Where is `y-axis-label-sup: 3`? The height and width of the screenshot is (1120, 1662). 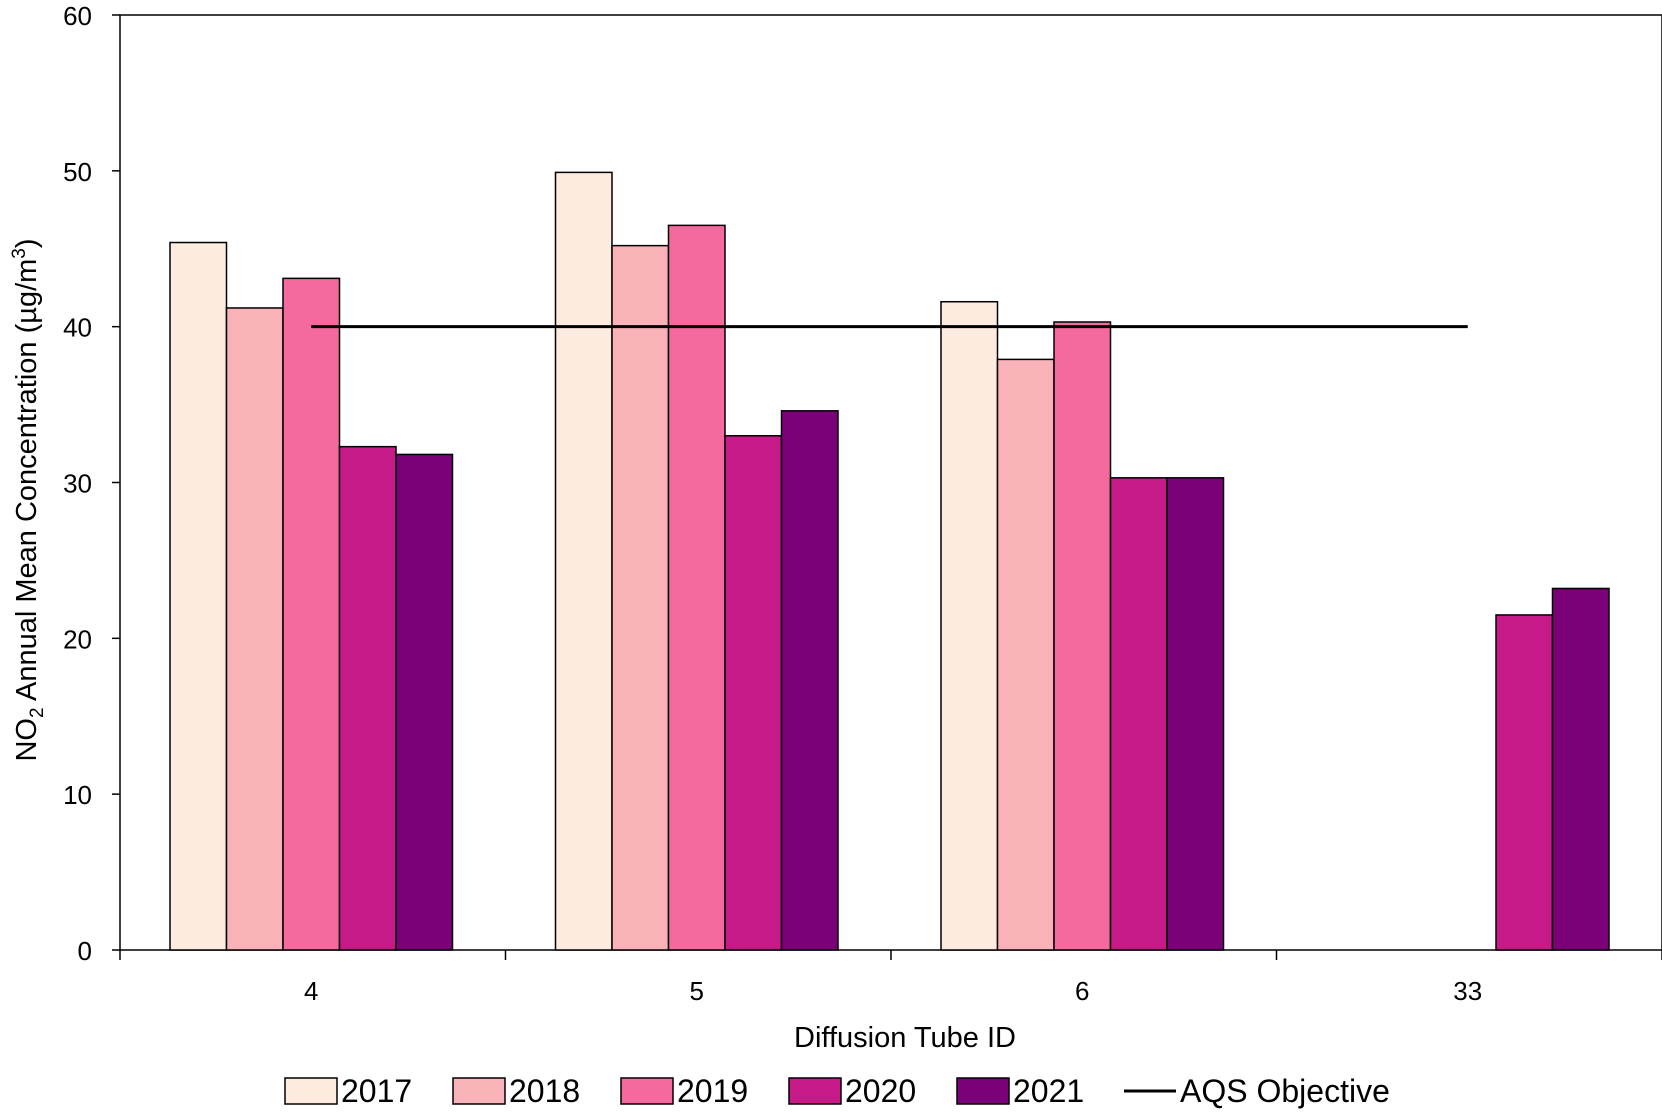 y-axis-label-sup: 3 is located at coordinates (19, 253).